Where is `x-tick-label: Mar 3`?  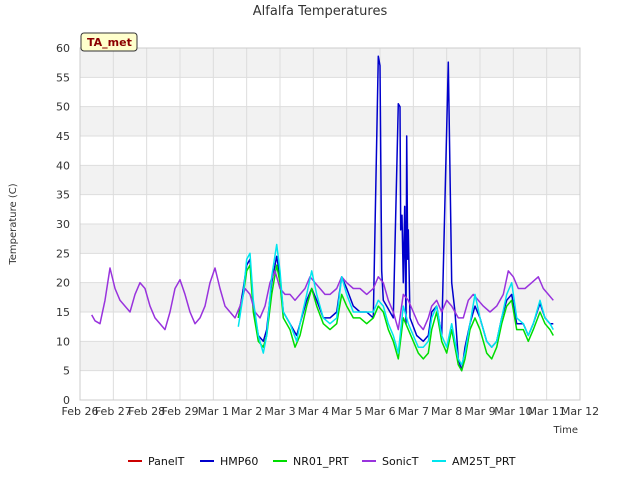
x-tick-label: Mar 3 is located at coordinates (279, 411).